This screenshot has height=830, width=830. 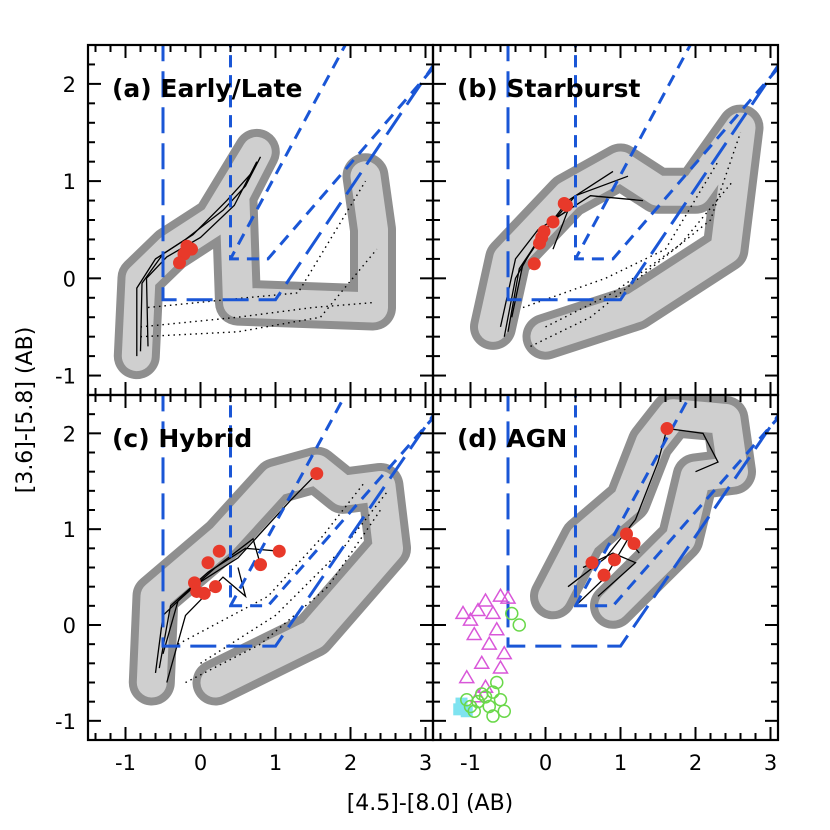 What do you see at coordinates (430, 803) in the screenshot?
I see `x-axis-label: [4.5]-[8.0] (AB)` at bounding box center [430, 803].